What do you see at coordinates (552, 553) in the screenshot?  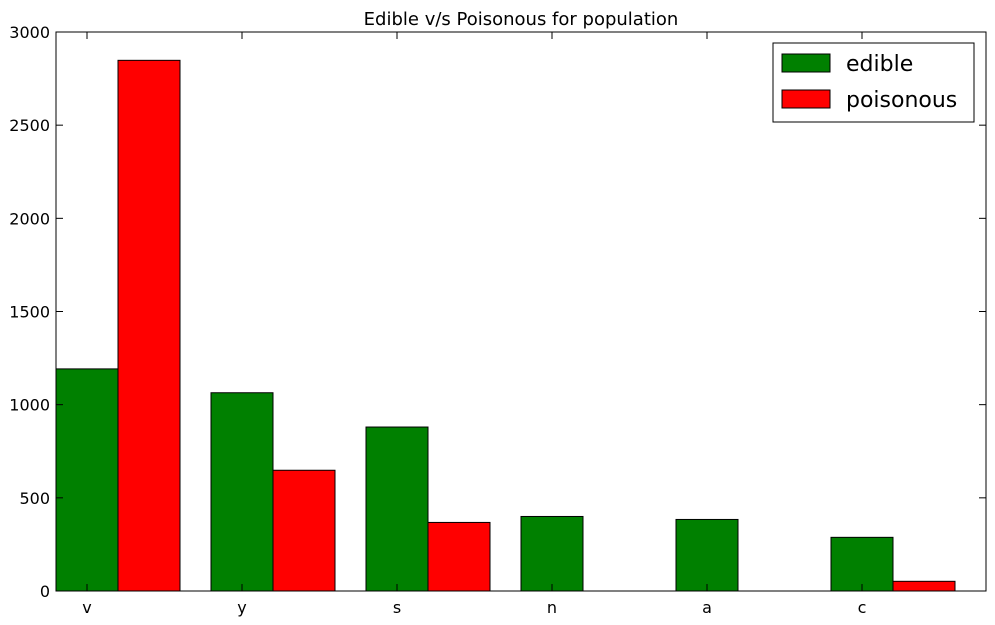 I see `bar-edible-n` at bounding box center [552, 553].